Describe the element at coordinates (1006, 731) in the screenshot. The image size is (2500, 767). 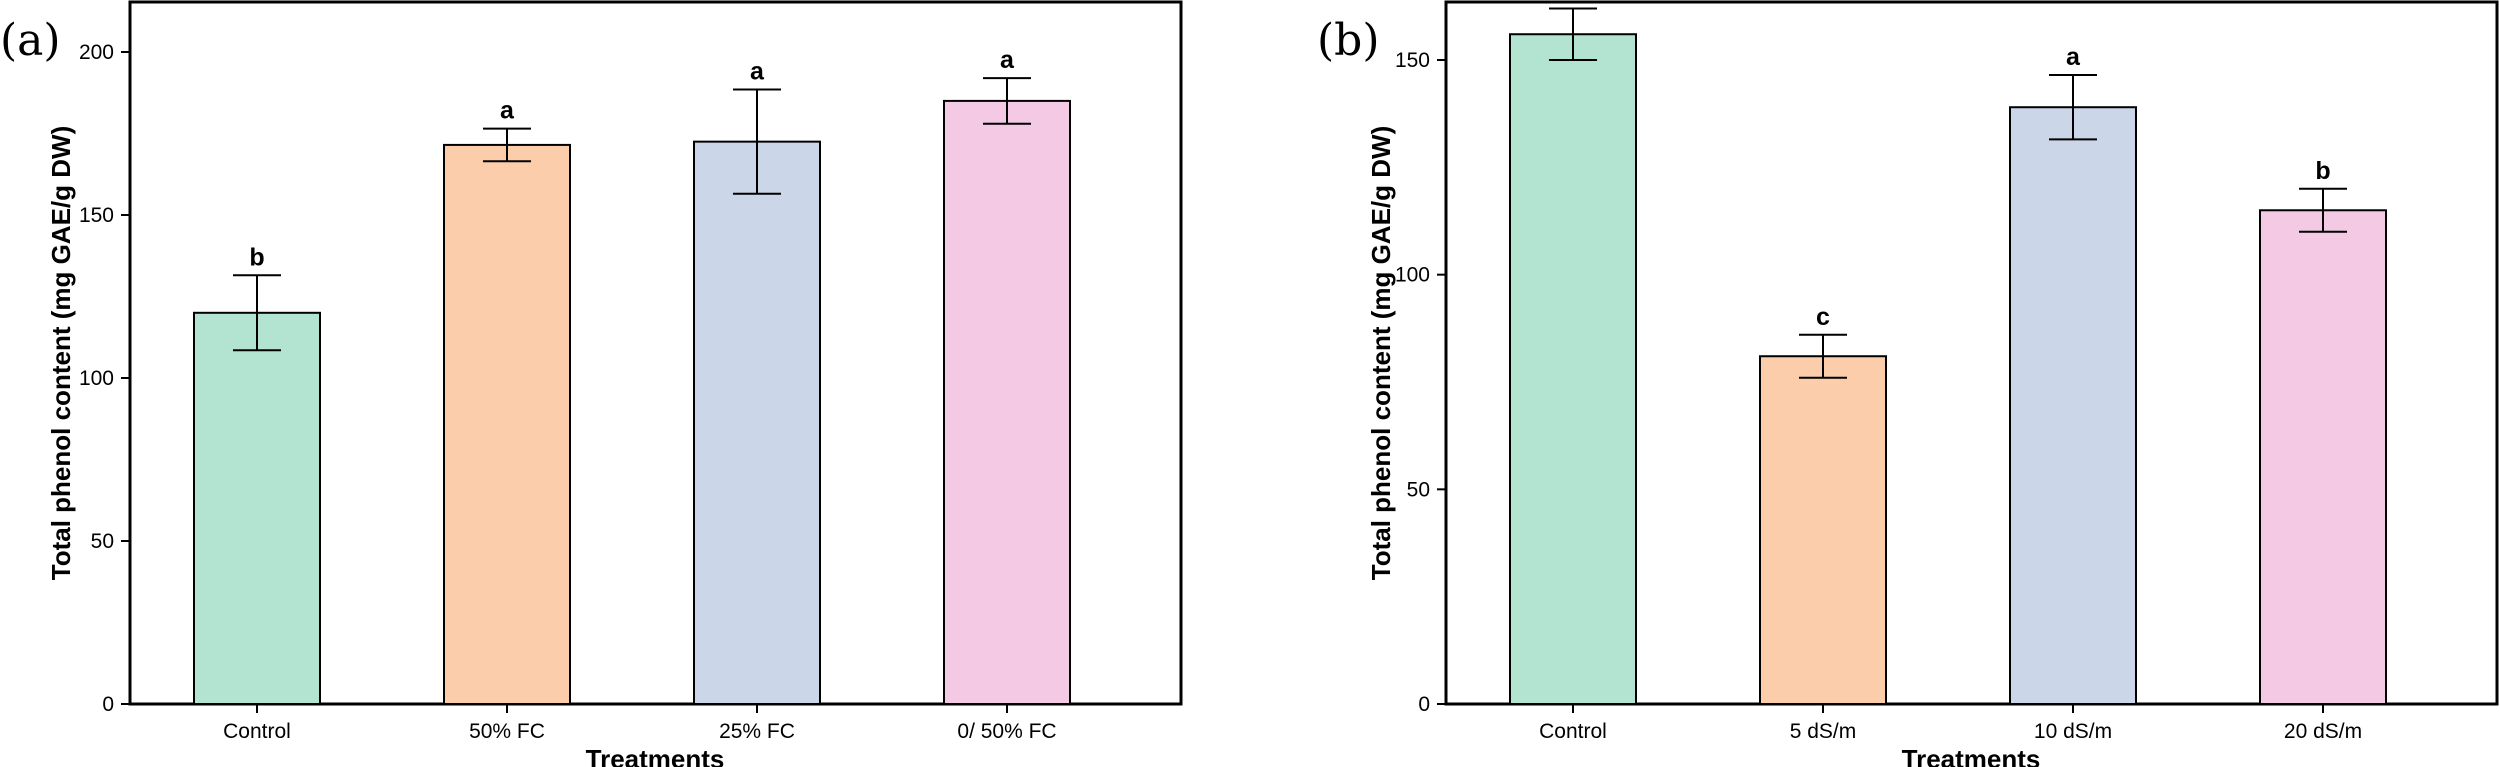
I see `x-tick-label-a-3: 0/ 50% FC` at that location.